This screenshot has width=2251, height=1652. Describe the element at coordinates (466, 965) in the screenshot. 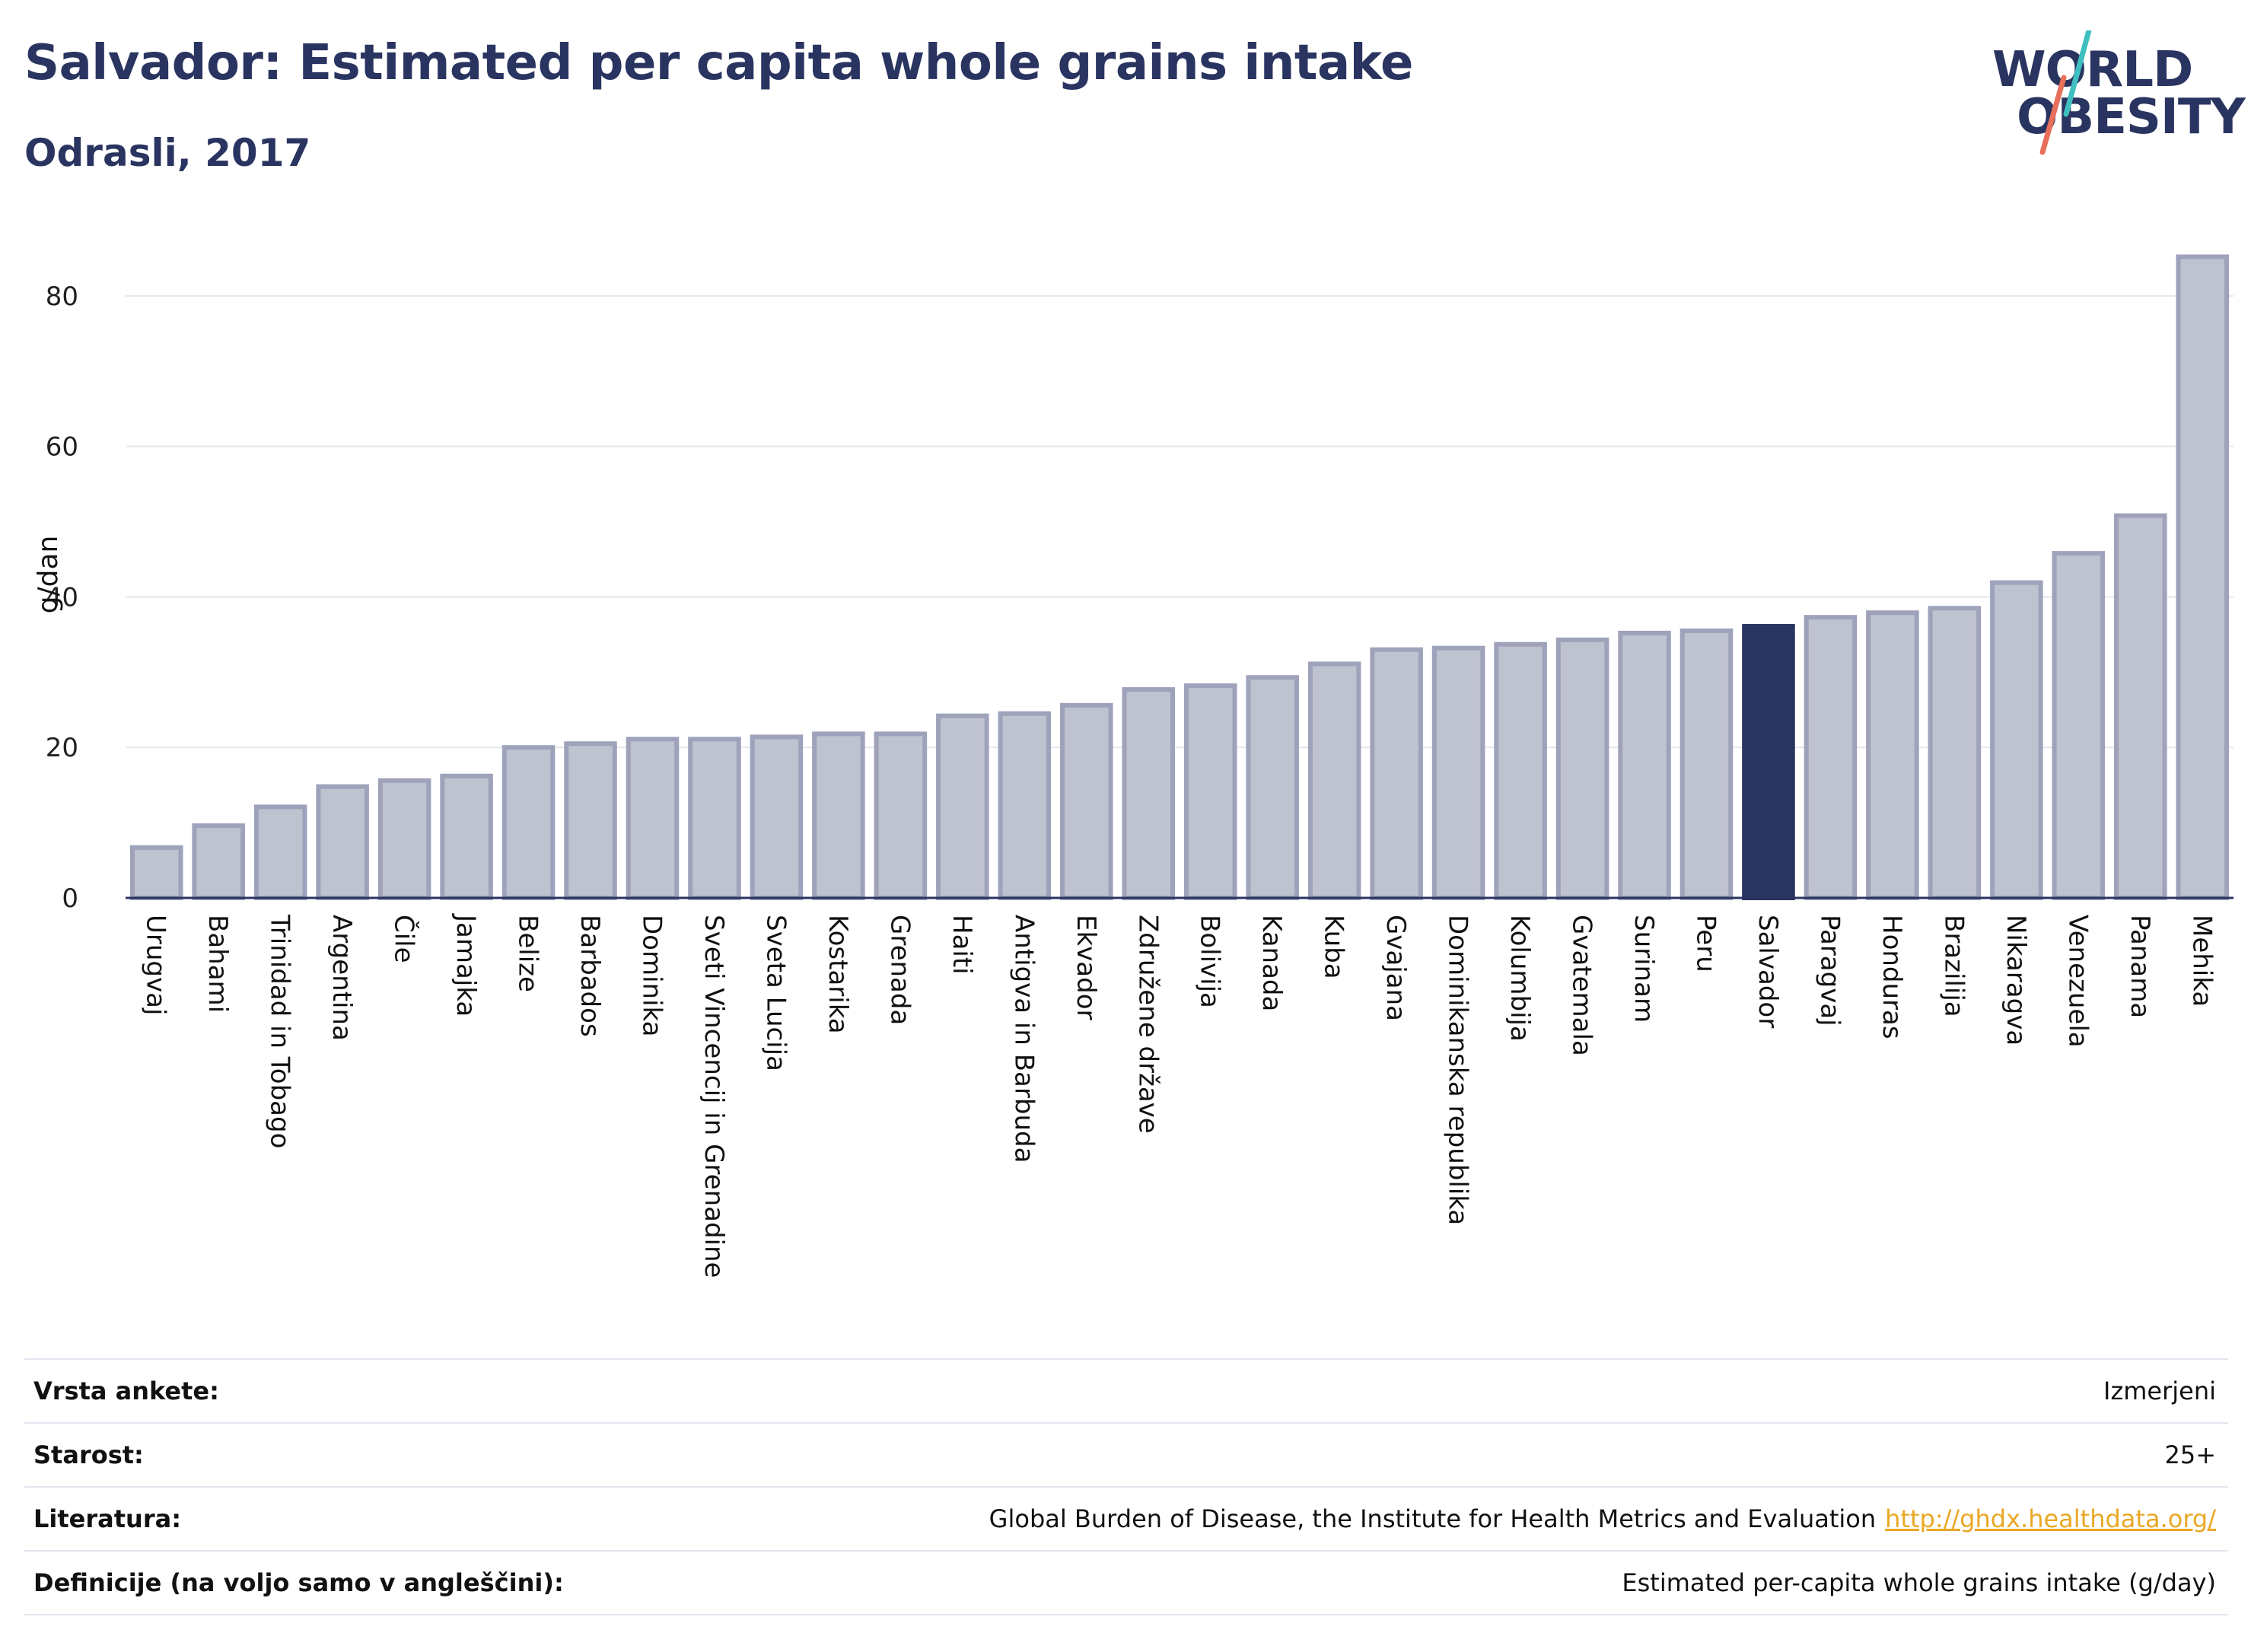

I see `x-tick-label: Jamajka` at that location.